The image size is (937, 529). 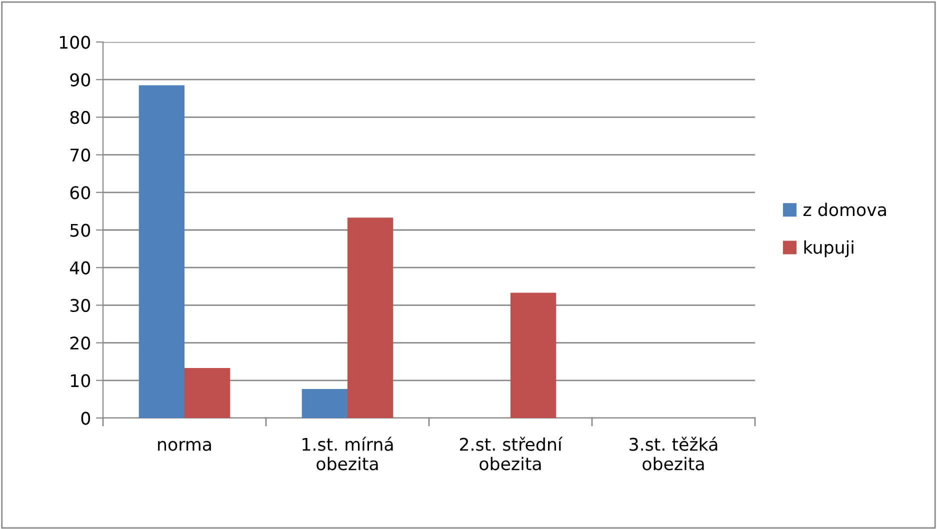 What do you see at coordinates (347, 453) in the screenshot?
I see `x-tick-label: 1.st. mírná obezita` at bounding box center [347, 453].